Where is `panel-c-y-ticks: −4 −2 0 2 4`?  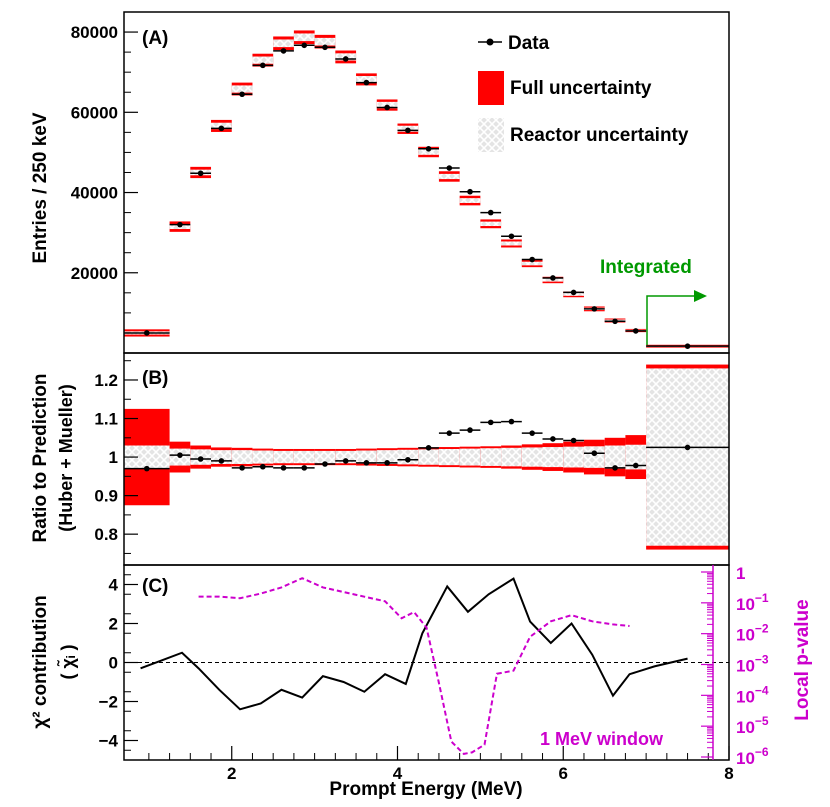
panel-c-y-ticks: −4 −2 0 2 4 is located at coordinates (118, 662).